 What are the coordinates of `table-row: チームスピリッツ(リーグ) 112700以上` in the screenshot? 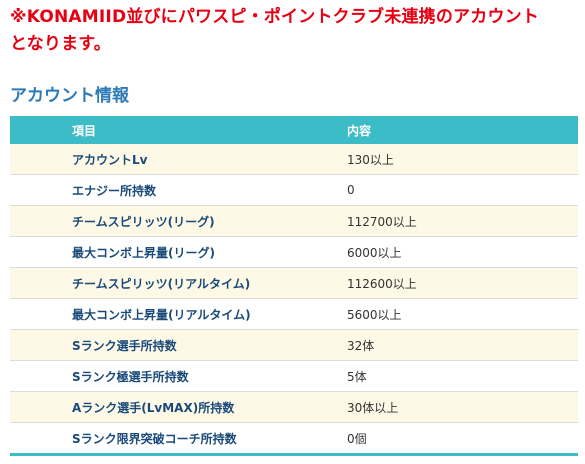 It's located at (294, 221).